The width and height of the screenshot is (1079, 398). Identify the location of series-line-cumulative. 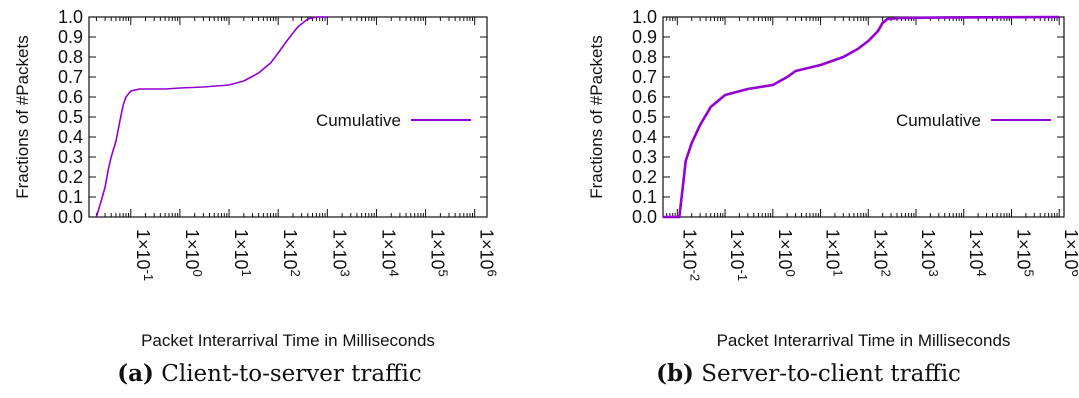
(211, 117).